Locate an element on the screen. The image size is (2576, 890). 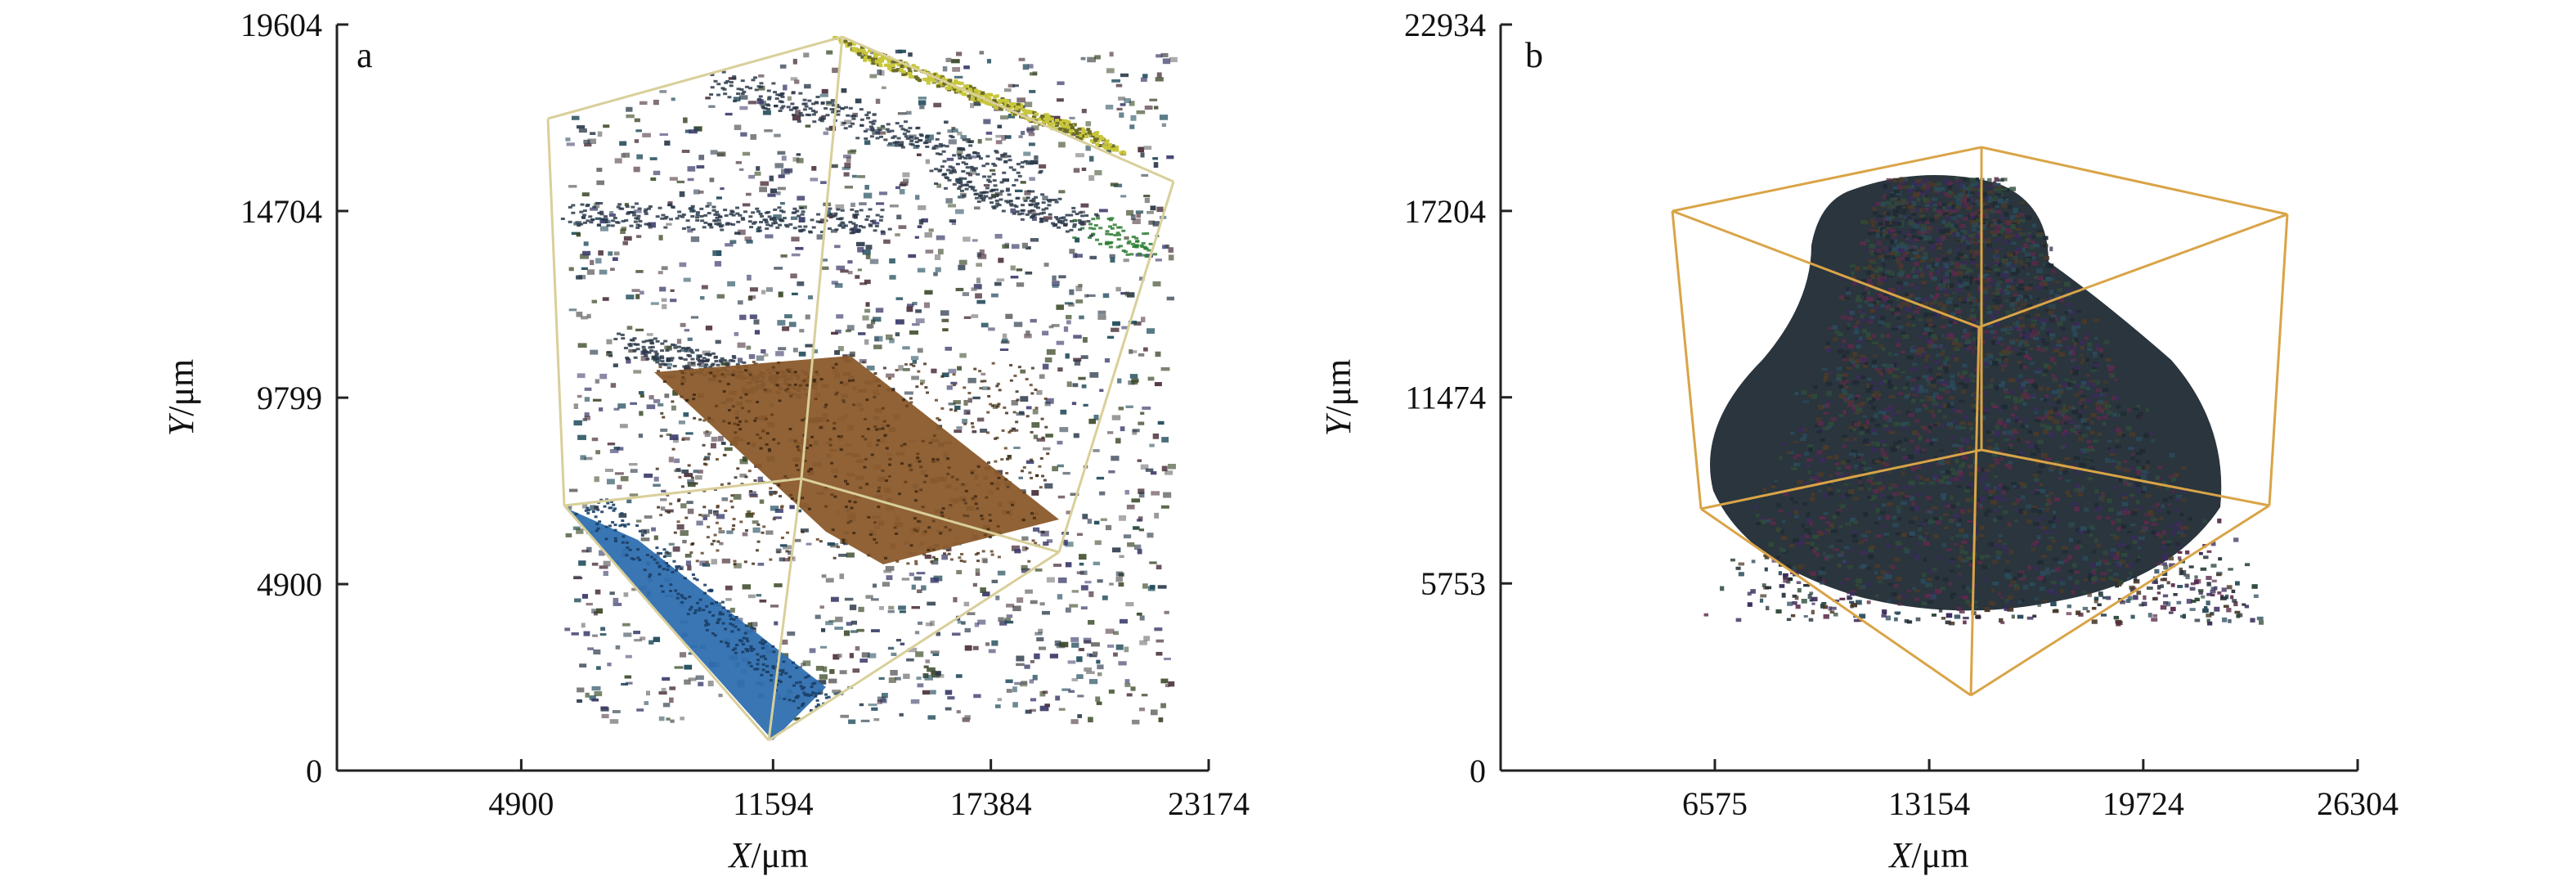
chart-a-x-tick-label: 17384 is located at coordinates (991, 803).